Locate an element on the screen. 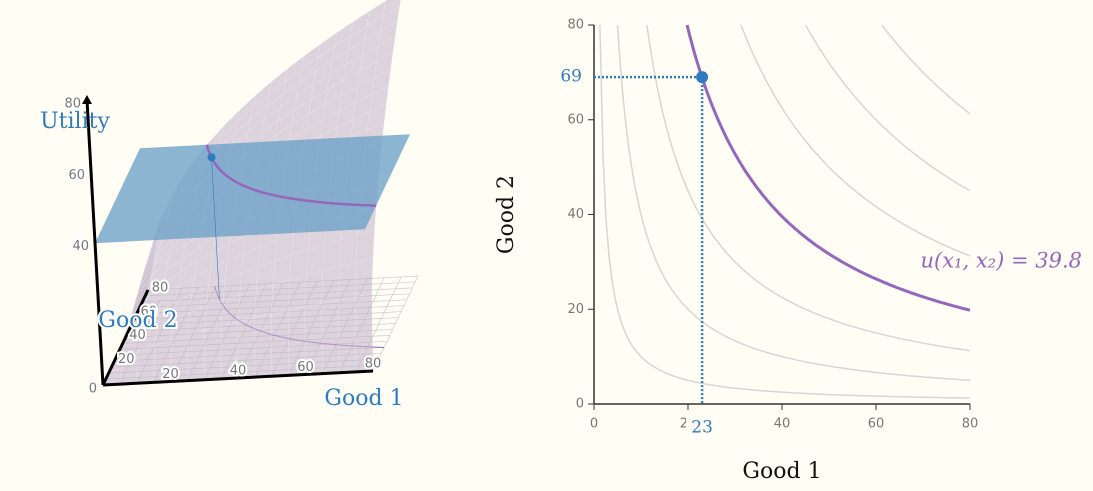  y-tick-label: 0 is located at coordinates (580, 404).